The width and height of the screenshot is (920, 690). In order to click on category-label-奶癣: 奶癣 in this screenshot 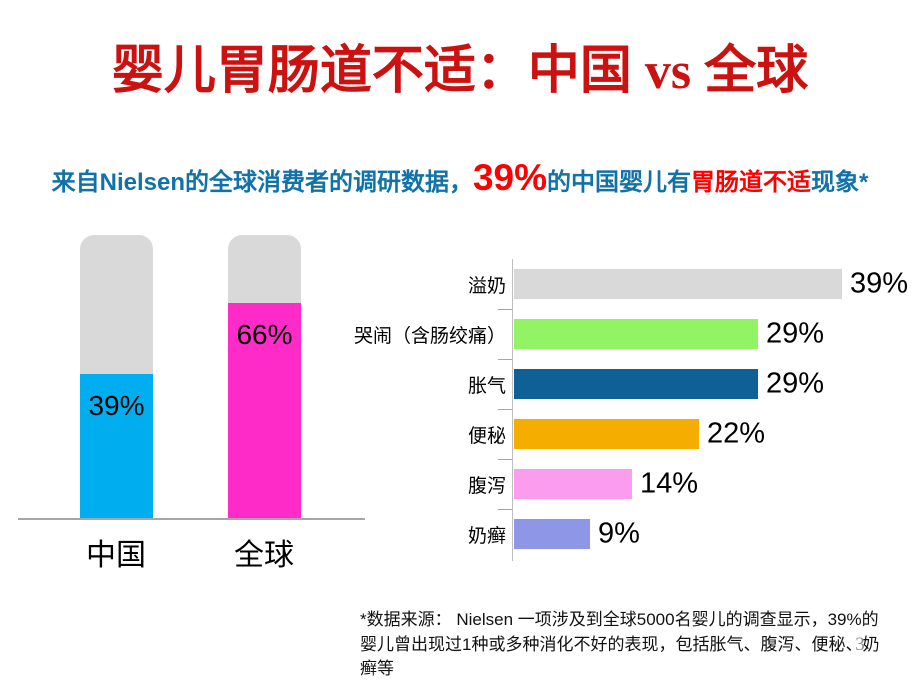, I will do `click(486, 536)`.